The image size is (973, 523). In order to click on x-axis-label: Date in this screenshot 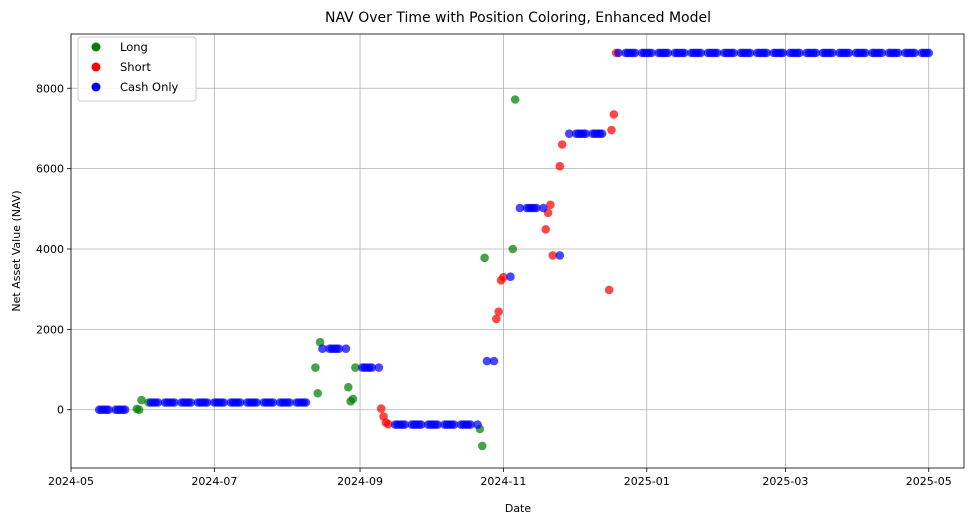, I will do `click(518, 508)`.